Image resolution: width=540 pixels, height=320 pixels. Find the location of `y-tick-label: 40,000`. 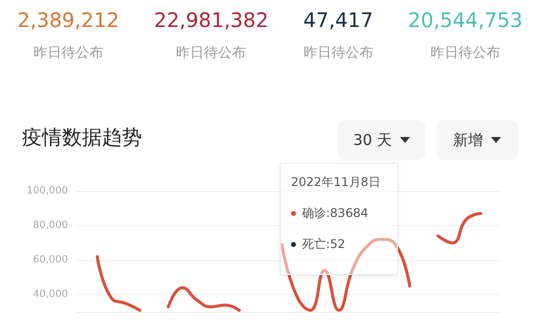

y-tick-label: 40,000 is located at coordinates (50, 294).